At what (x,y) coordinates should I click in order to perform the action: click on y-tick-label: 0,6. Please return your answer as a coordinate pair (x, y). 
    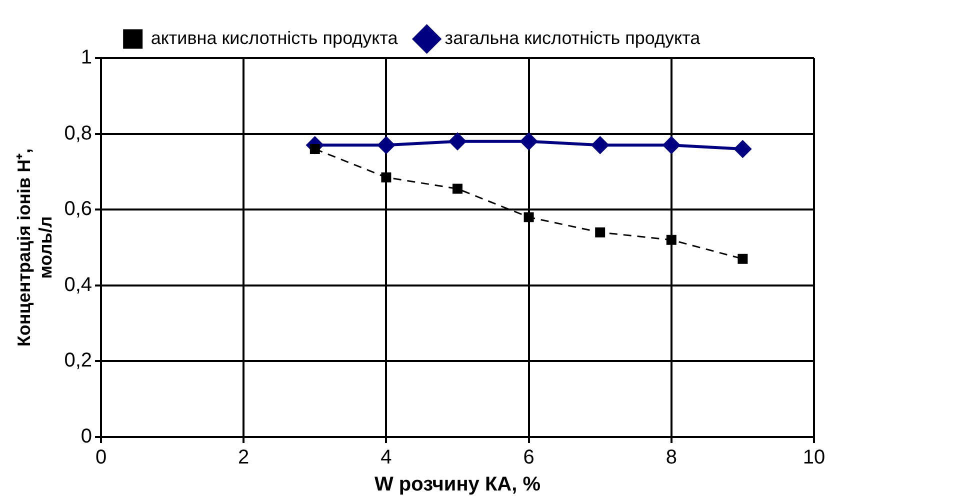
    Looking at the image, I should click on (78, 209).